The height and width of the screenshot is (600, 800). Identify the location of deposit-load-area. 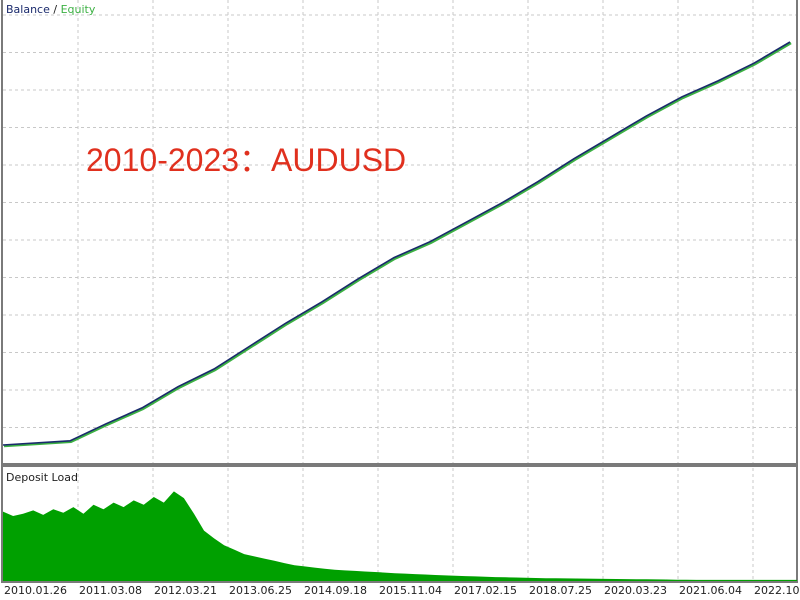
(400, 536).